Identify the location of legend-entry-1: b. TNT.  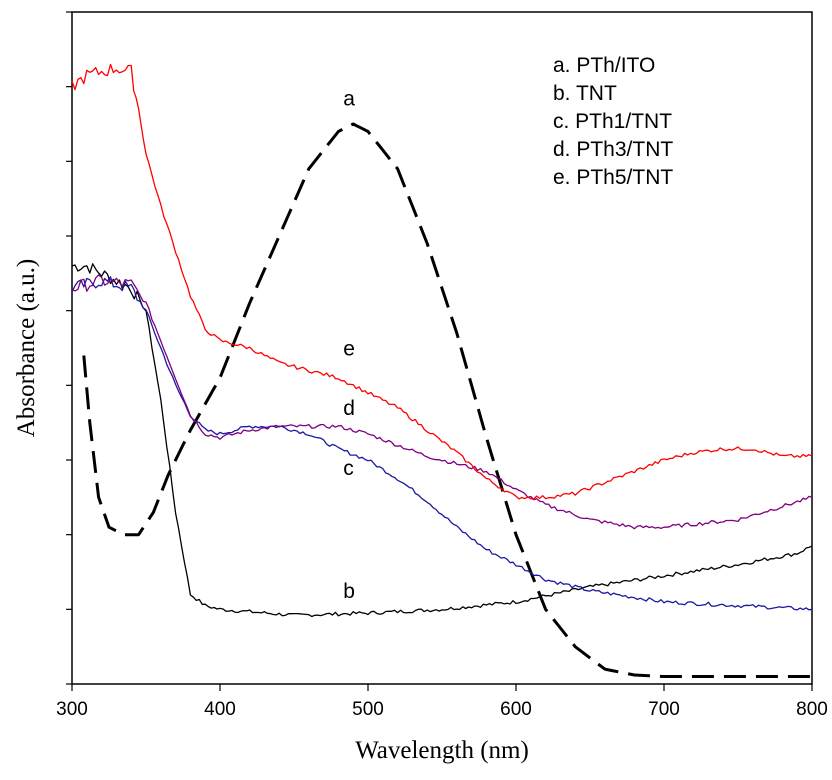
(585, 93).